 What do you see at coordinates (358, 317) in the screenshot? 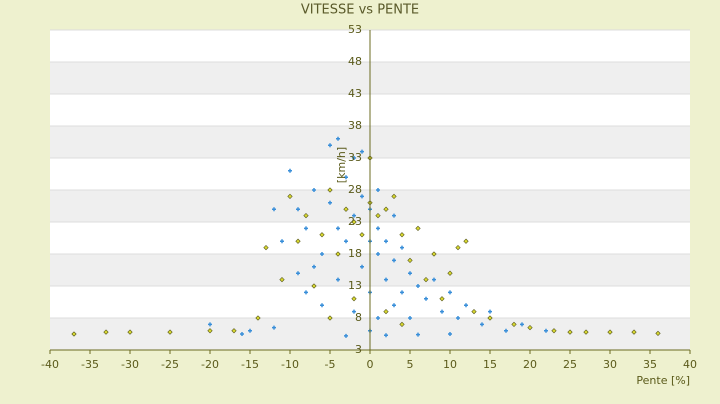
I see `y-tick-label: 8` at bounding box center [358, 317].